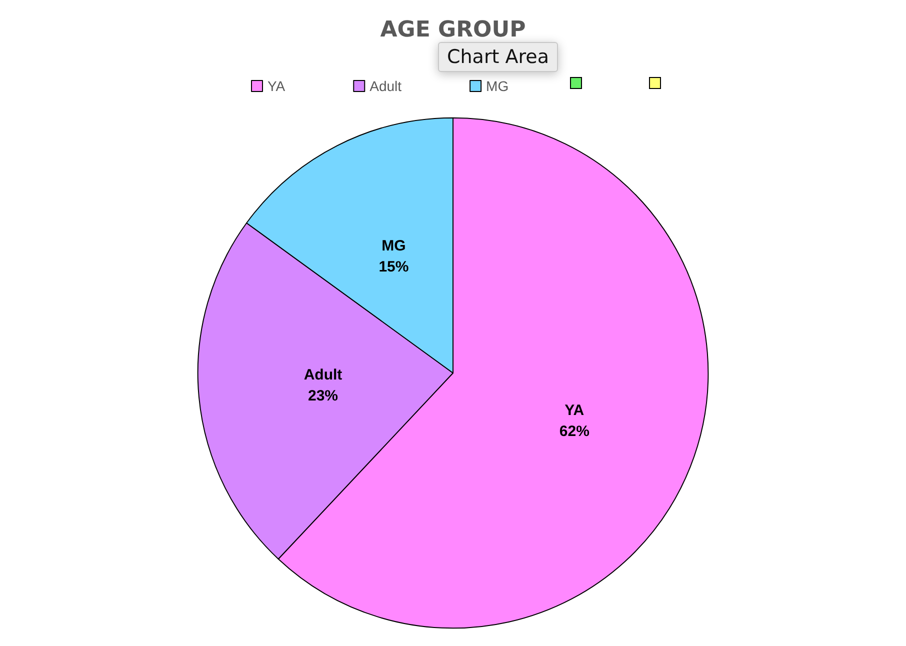  Describe the element at coordinates (574, 431) in the screenshot. I see `data-label: 62%` at that location.